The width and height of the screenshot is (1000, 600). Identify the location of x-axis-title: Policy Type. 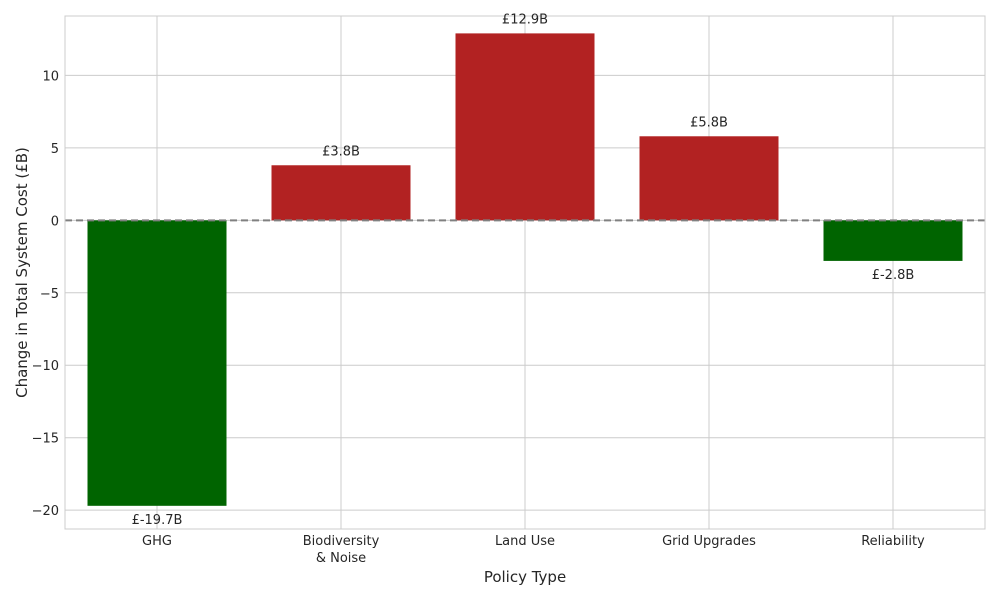
(525, 577).